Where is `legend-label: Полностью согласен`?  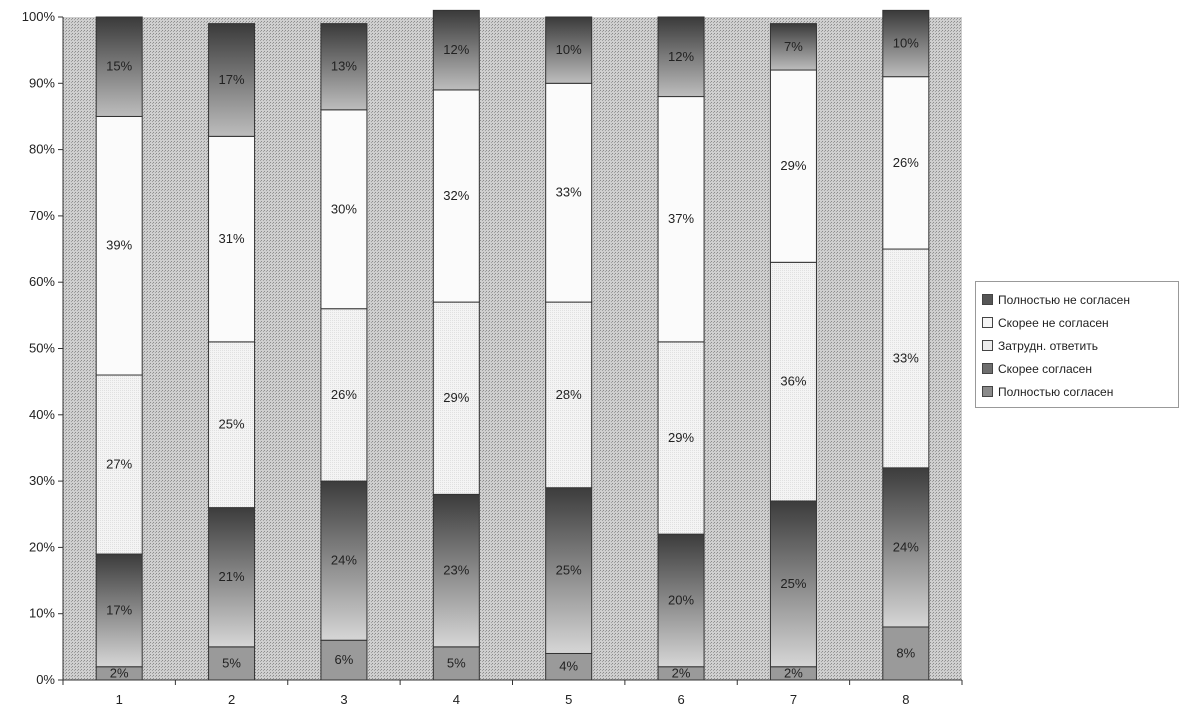
legend-label: Полностью согласен is located at coordinates (1056, 391).